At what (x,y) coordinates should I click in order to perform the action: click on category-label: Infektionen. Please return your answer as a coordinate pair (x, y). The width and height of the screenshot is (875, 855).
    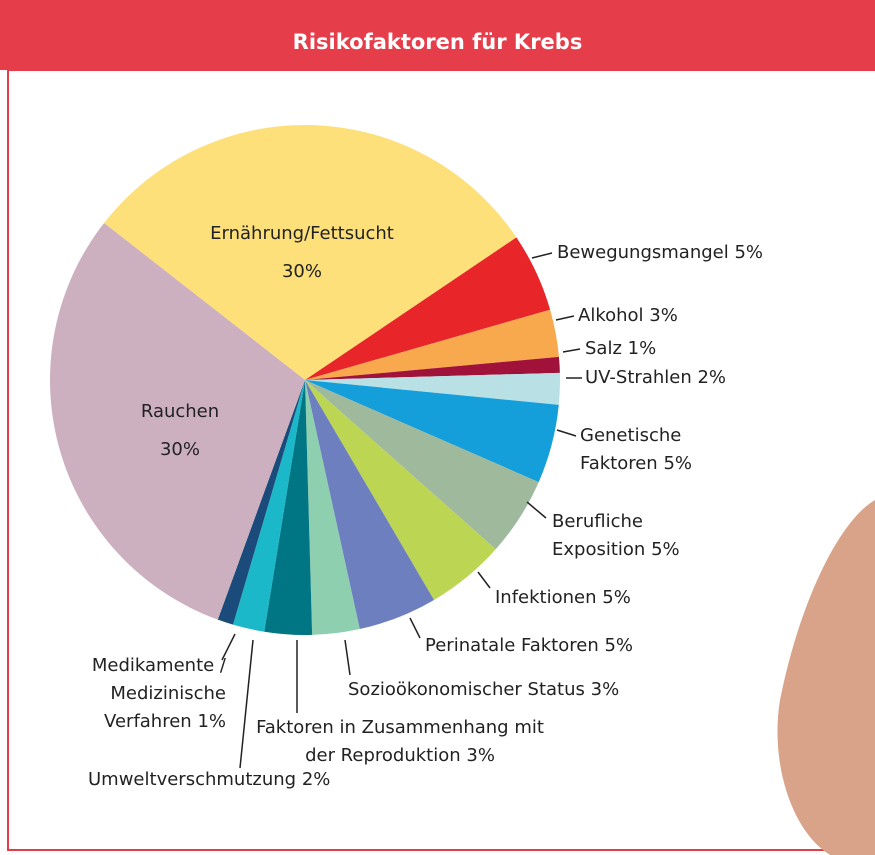
    Looking at the image, I should click on (546, 597).